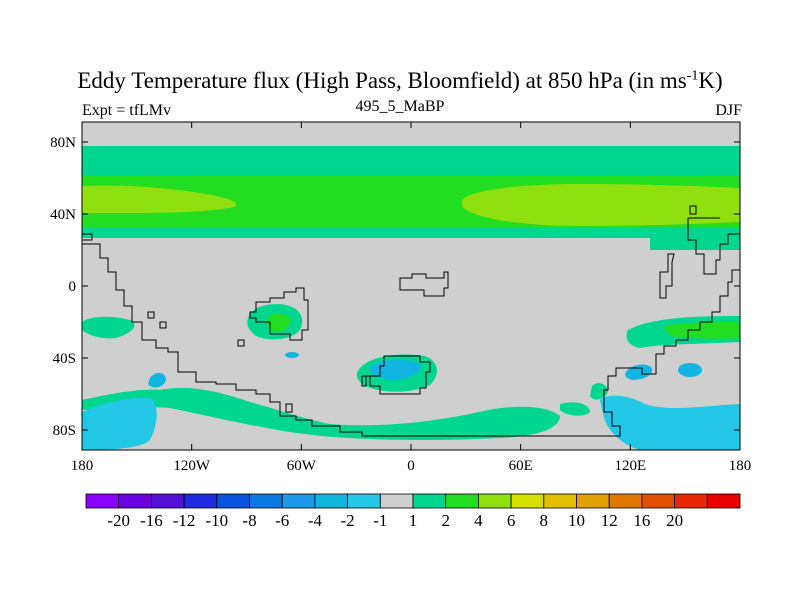 The image size is (800, 600). I want to click on antarctic-negative-west, so click(119, 423).